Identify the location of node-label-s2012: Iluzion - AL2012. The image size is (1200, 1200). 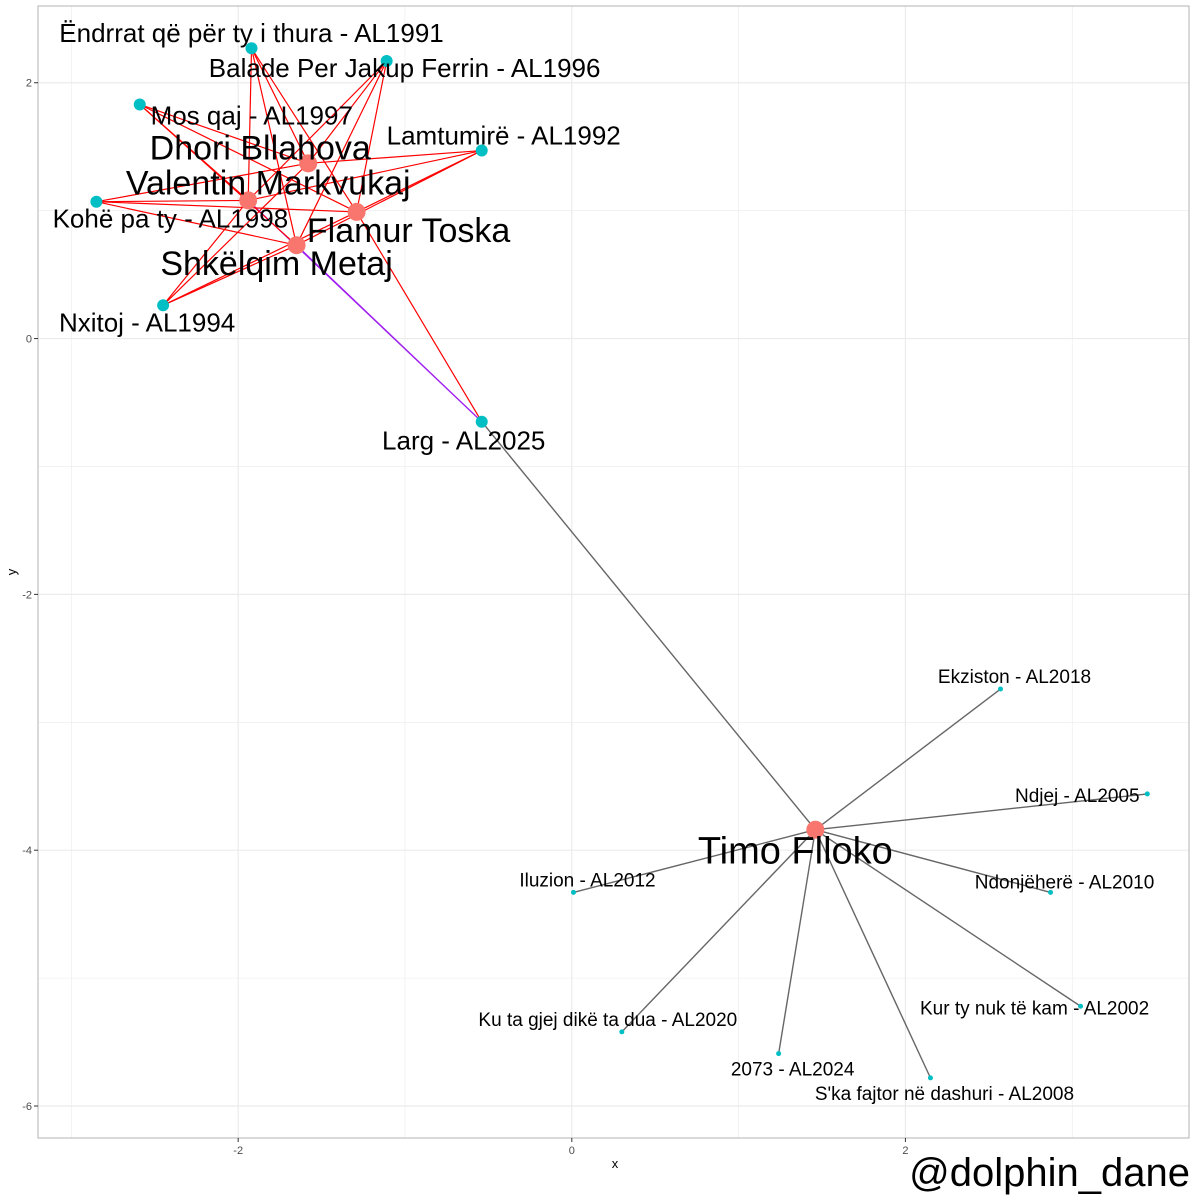
(587, 880).